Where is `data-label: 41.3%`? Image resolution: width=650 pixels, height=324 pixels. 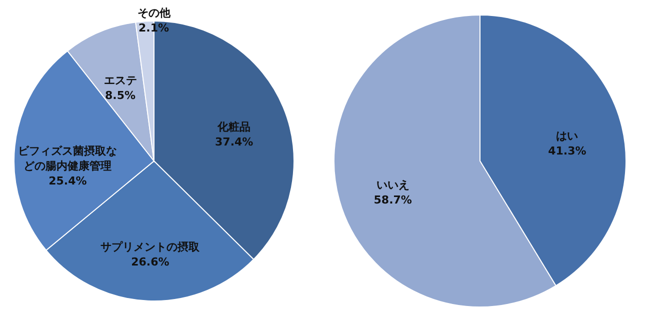
data-label: 41.3% is located at coordinates (567, 151).